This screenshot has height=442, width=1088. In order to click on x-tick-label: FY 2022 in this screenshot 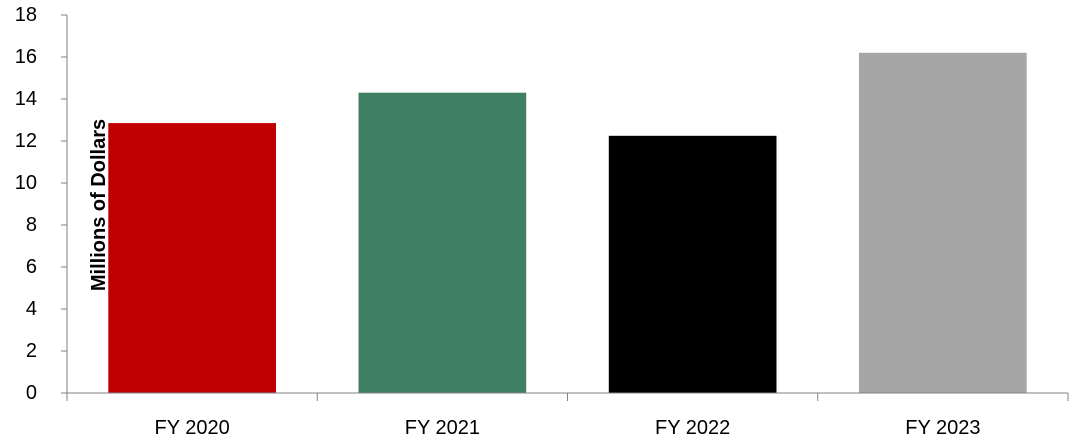, I will do `click(692, 428)`.